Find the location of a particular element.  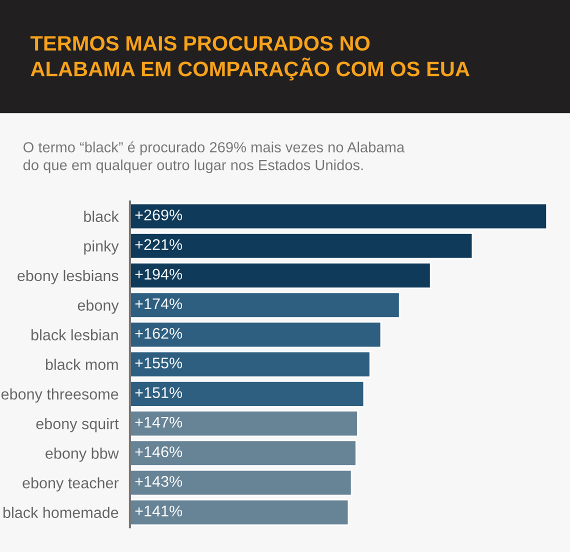

y-tick-label: black is located at coordinates (101, 216).